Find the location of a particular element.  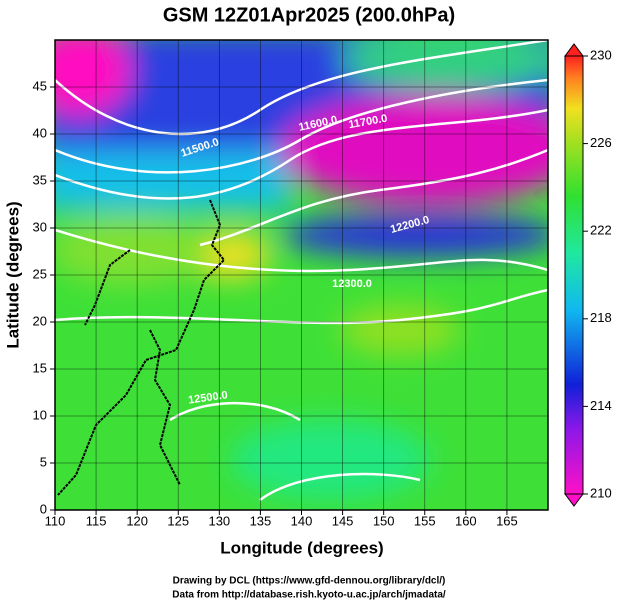

x-tick-label: 135 is located at coordinates (261, 520).